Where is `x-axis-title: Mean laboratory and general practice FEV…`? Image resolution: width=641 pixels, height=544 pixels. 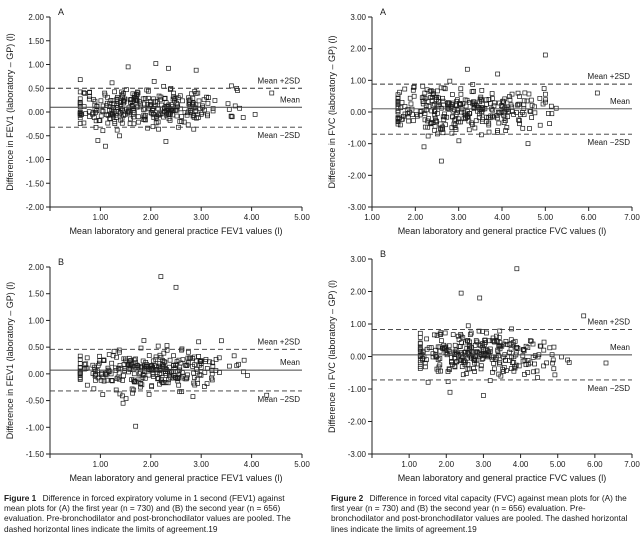
x-axis-title: Mean laboratory and general practice FEV… is located at coordinates (175, 231).